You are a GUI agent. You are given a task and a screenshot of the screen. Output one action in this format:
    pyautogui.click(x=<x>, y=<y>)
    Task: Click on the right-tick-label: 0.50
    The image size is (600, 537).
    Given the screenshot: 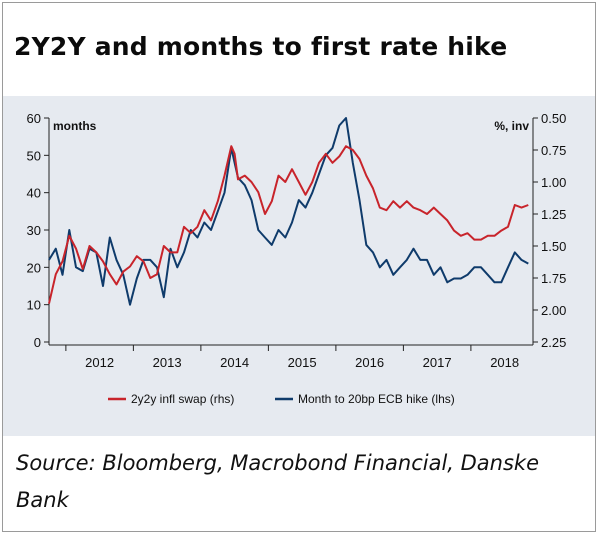 What is the action you would take?
    pyautogui.click(x=553, y=118)
    